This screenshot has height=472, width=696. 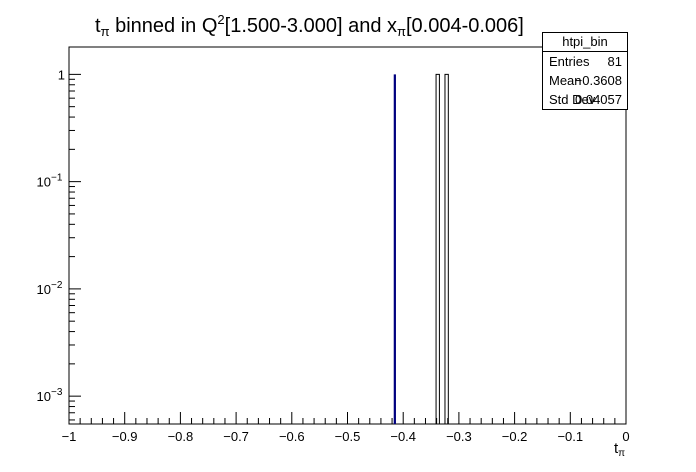 What do you see at coordinates (614, 61) in the screenshot?
I see `stats-entries-value: 81` at bounding box center [614, 61].